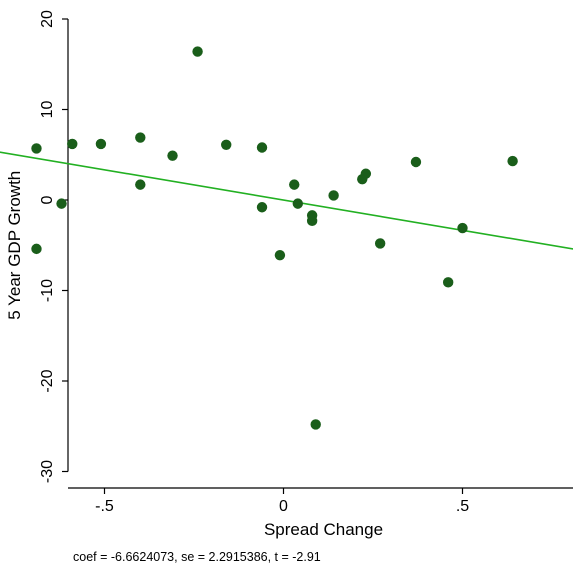 This screenshot has width=573, height=568. Describe the element at coordinates (47, 380) in the screenshot. I see `y-tick-label: -20` at that location.